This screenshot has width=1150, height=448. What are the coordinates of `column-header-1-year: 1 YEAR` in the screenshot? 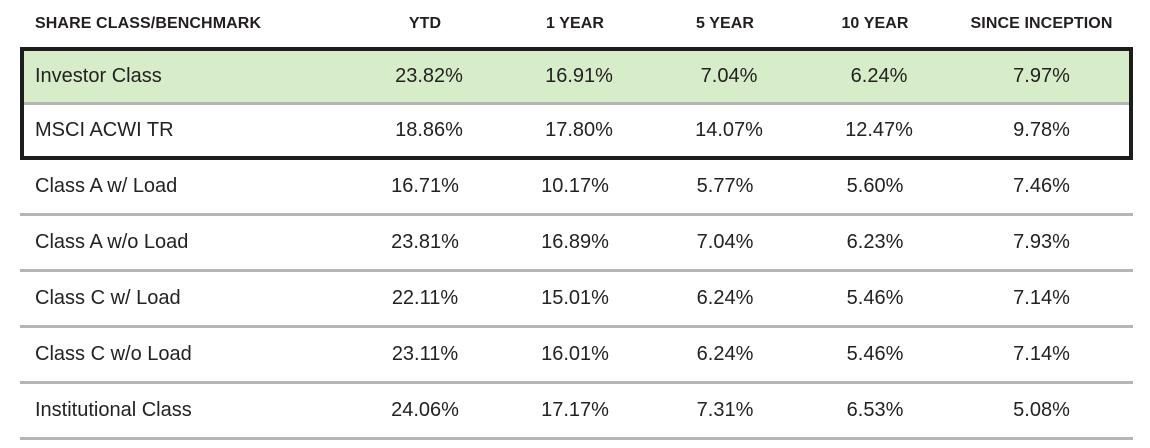 It's located at (575, 23).